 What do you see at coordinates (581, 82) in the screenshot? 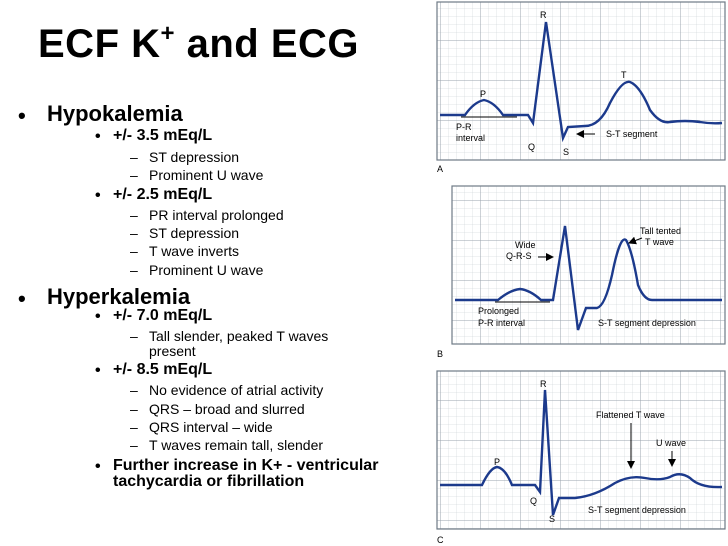
I see `panel-a-trace` at bounding box center [581, 82].